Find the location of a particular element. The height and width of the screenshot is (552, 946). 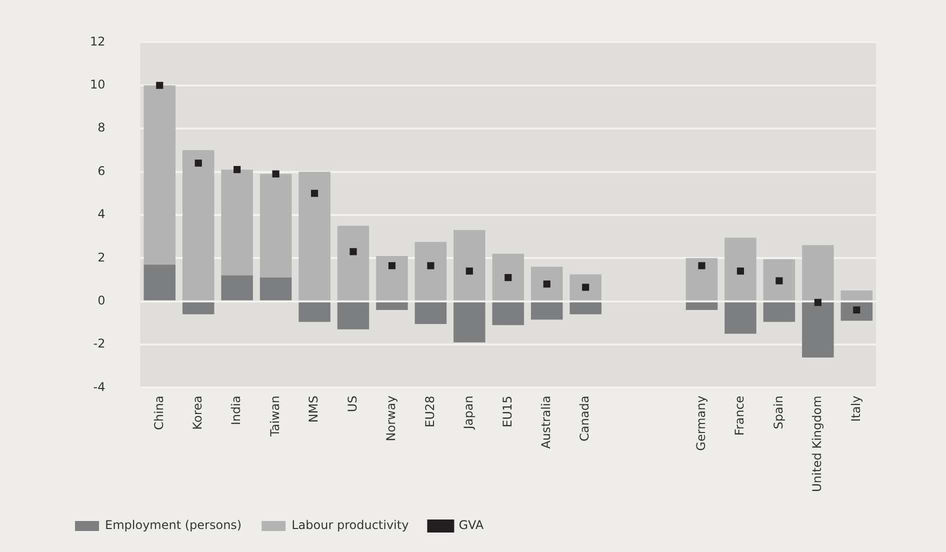

legend-label: GVA is located at coordinates (471, 525).